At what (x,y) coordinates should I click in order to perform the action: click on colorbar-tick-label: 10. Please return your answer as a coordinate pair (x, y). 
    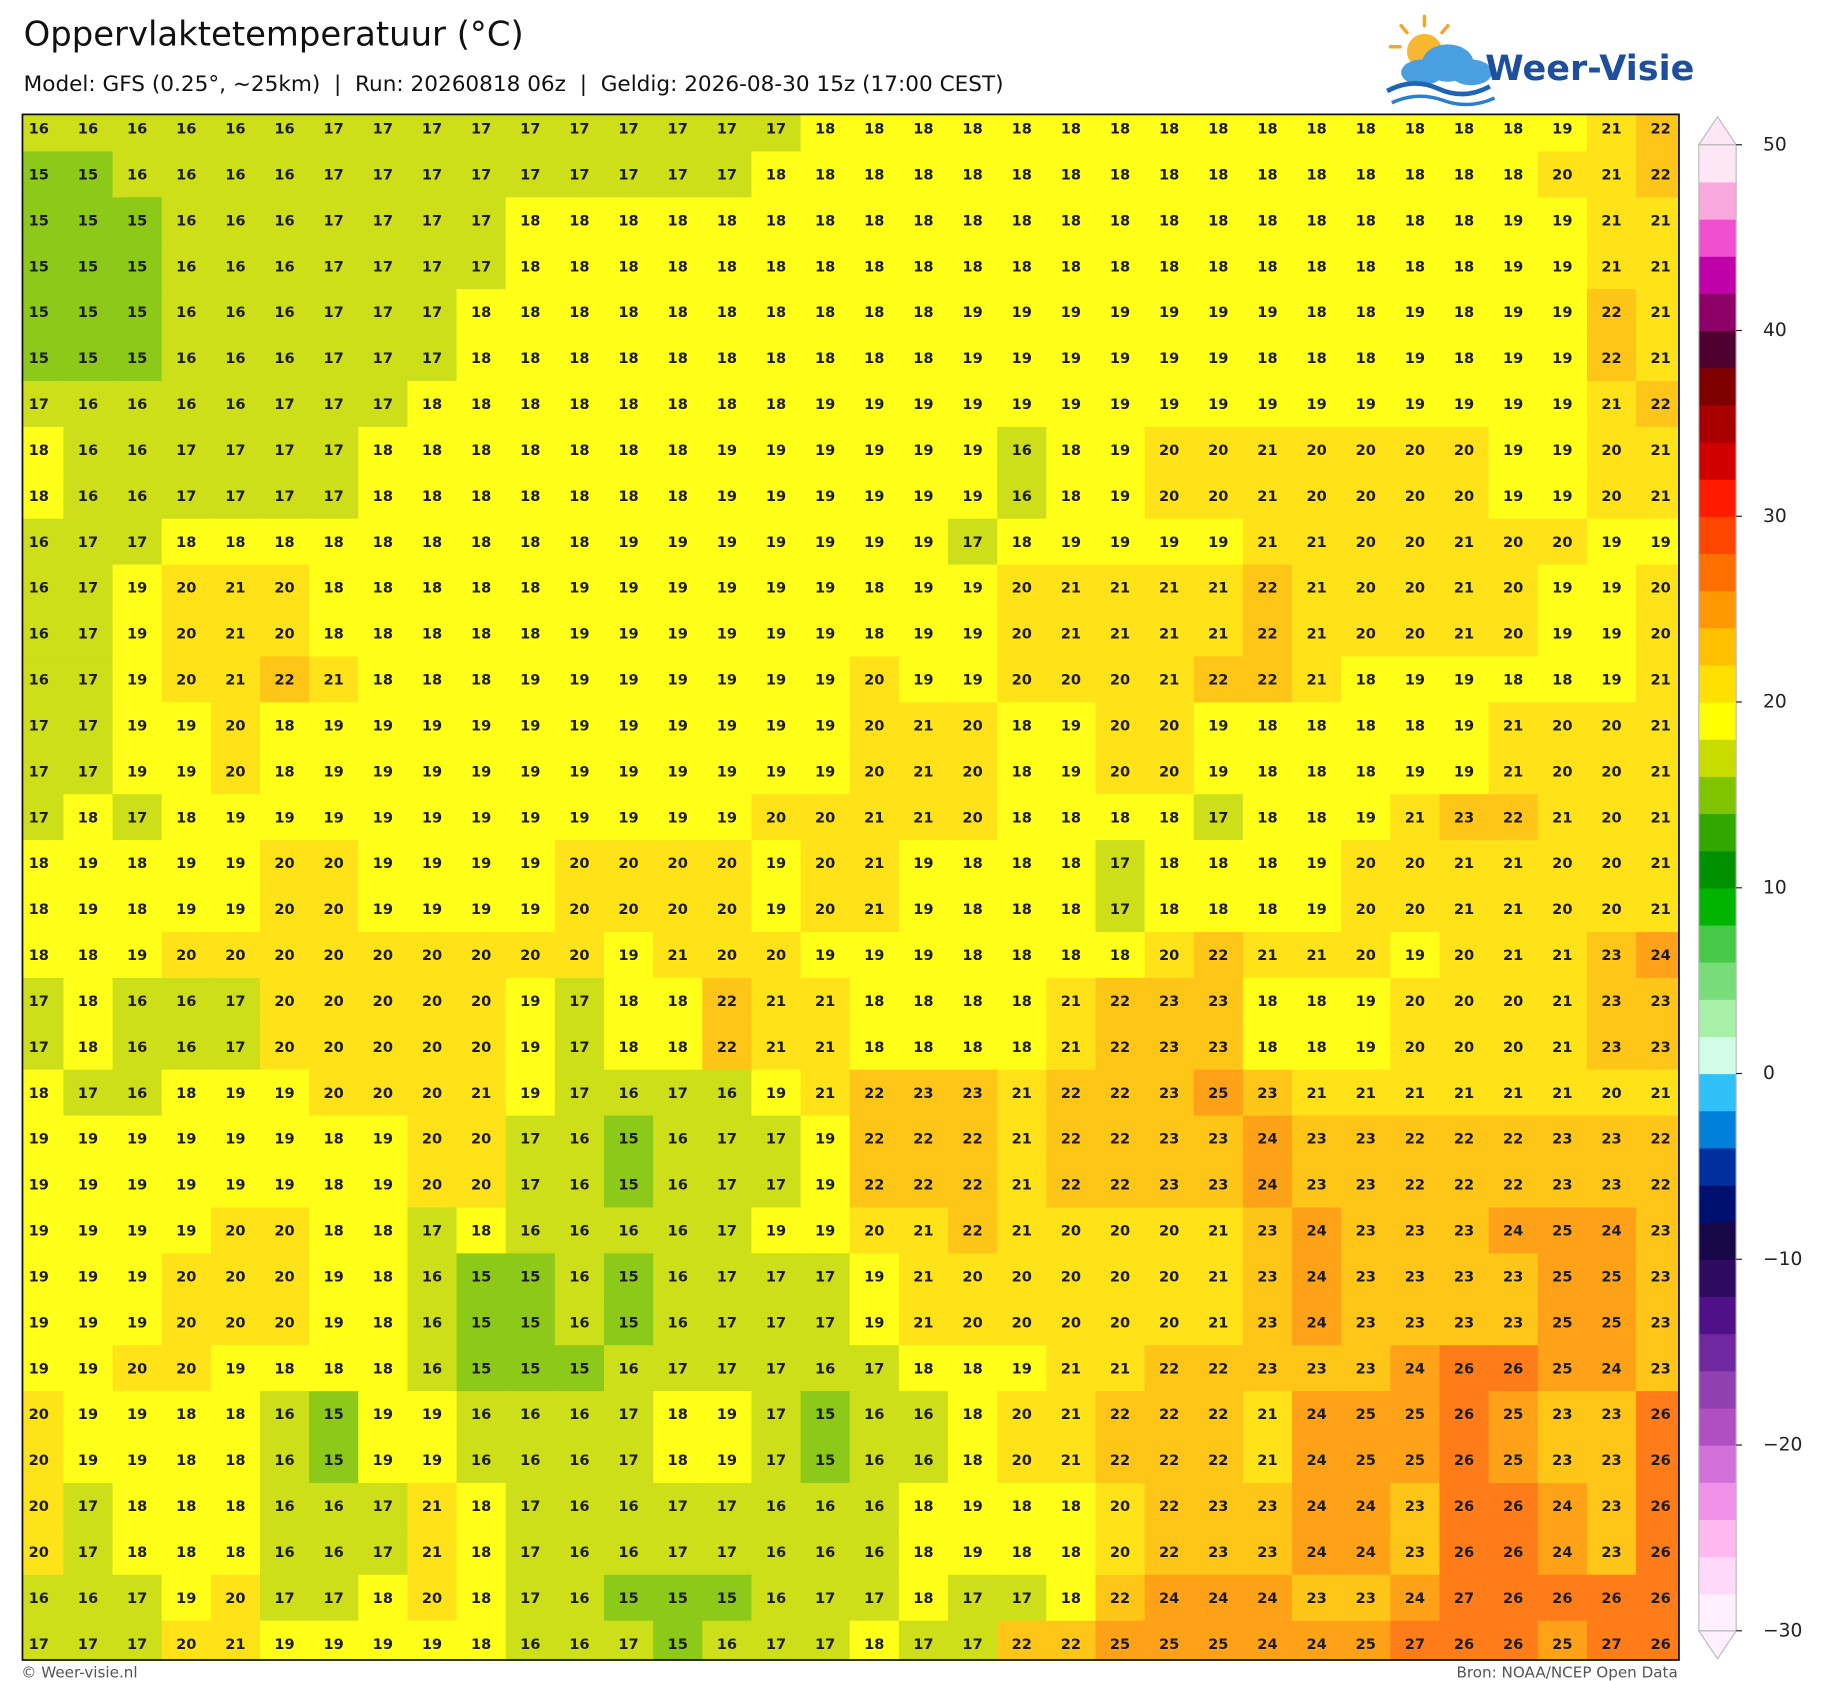
    Looking at the image, I should click on (1775, 887).